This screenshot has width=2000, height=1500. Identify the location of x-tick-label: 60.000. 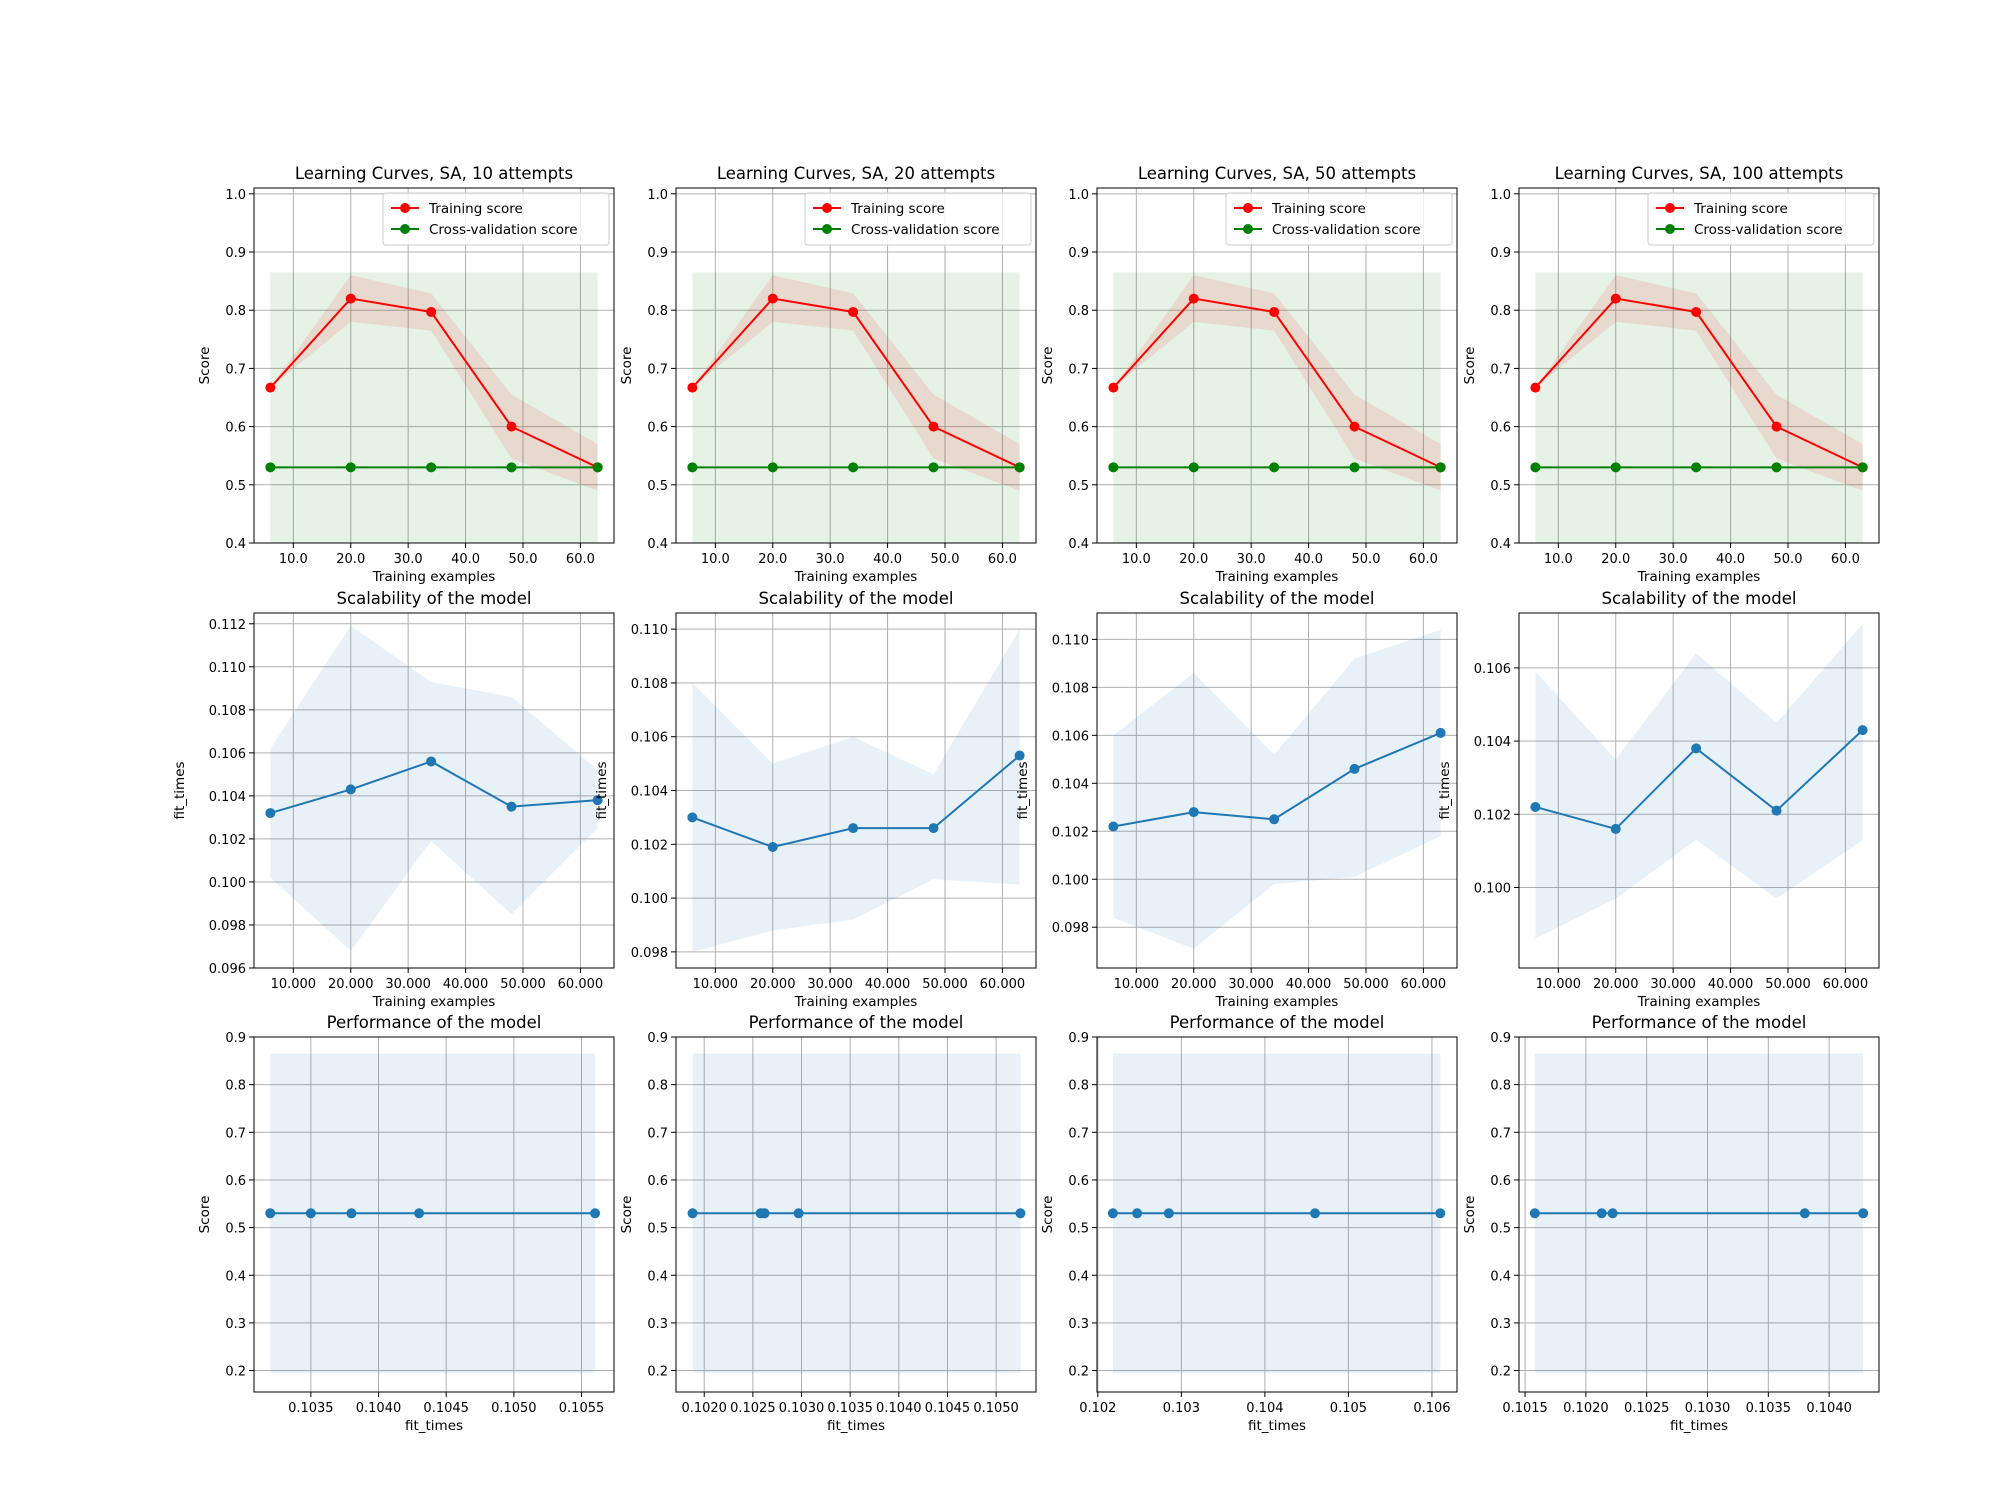
(1424, 984).